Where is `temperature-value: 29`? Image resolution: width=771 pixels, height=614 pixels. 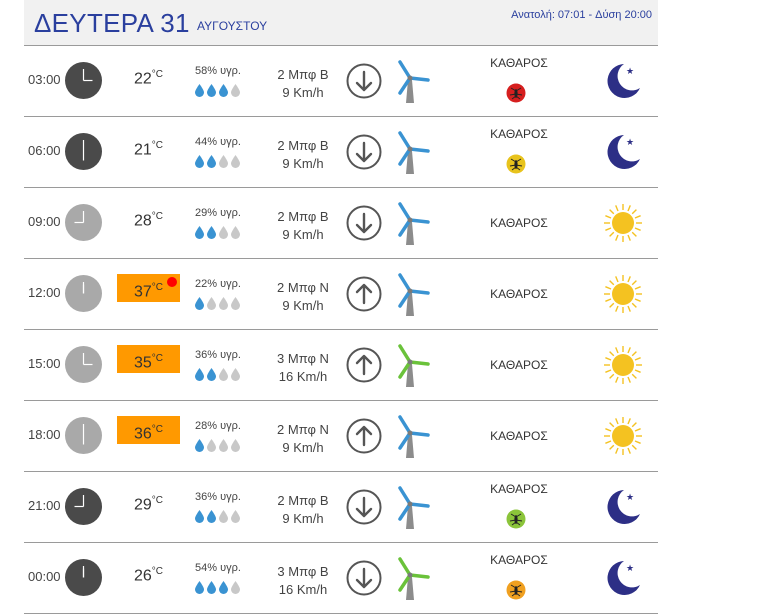
temperature-value: 29 is located at coordinates (142, 505).